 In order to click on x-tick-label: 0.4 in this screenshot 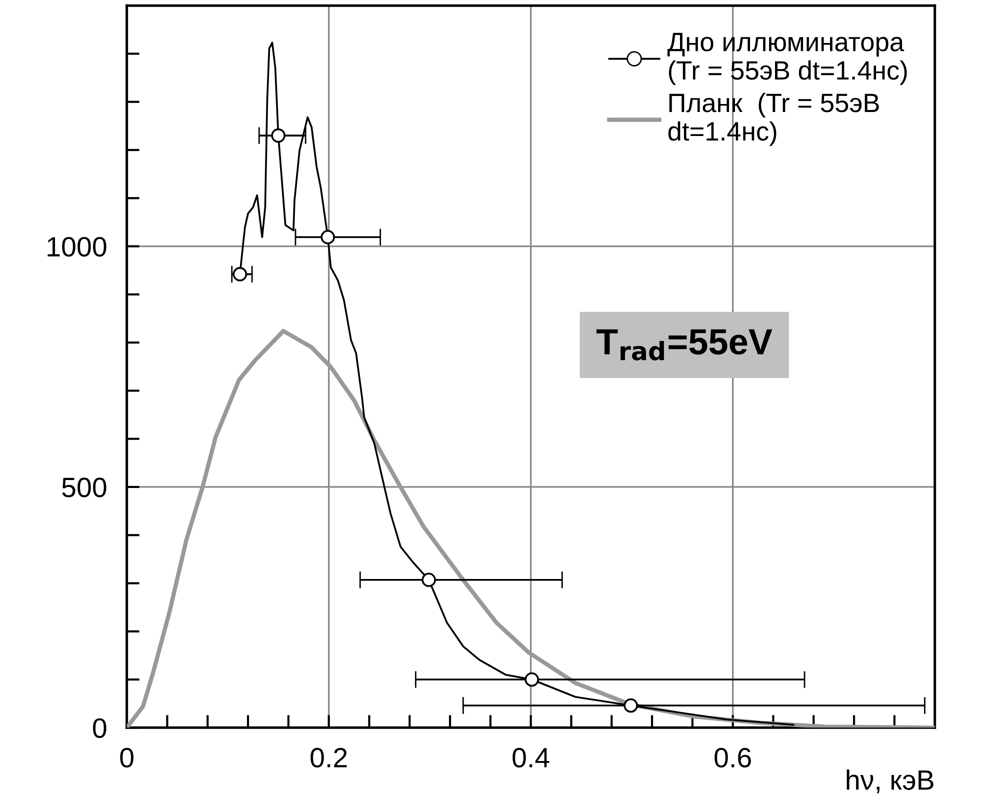, I will do `click(531, 758)`.